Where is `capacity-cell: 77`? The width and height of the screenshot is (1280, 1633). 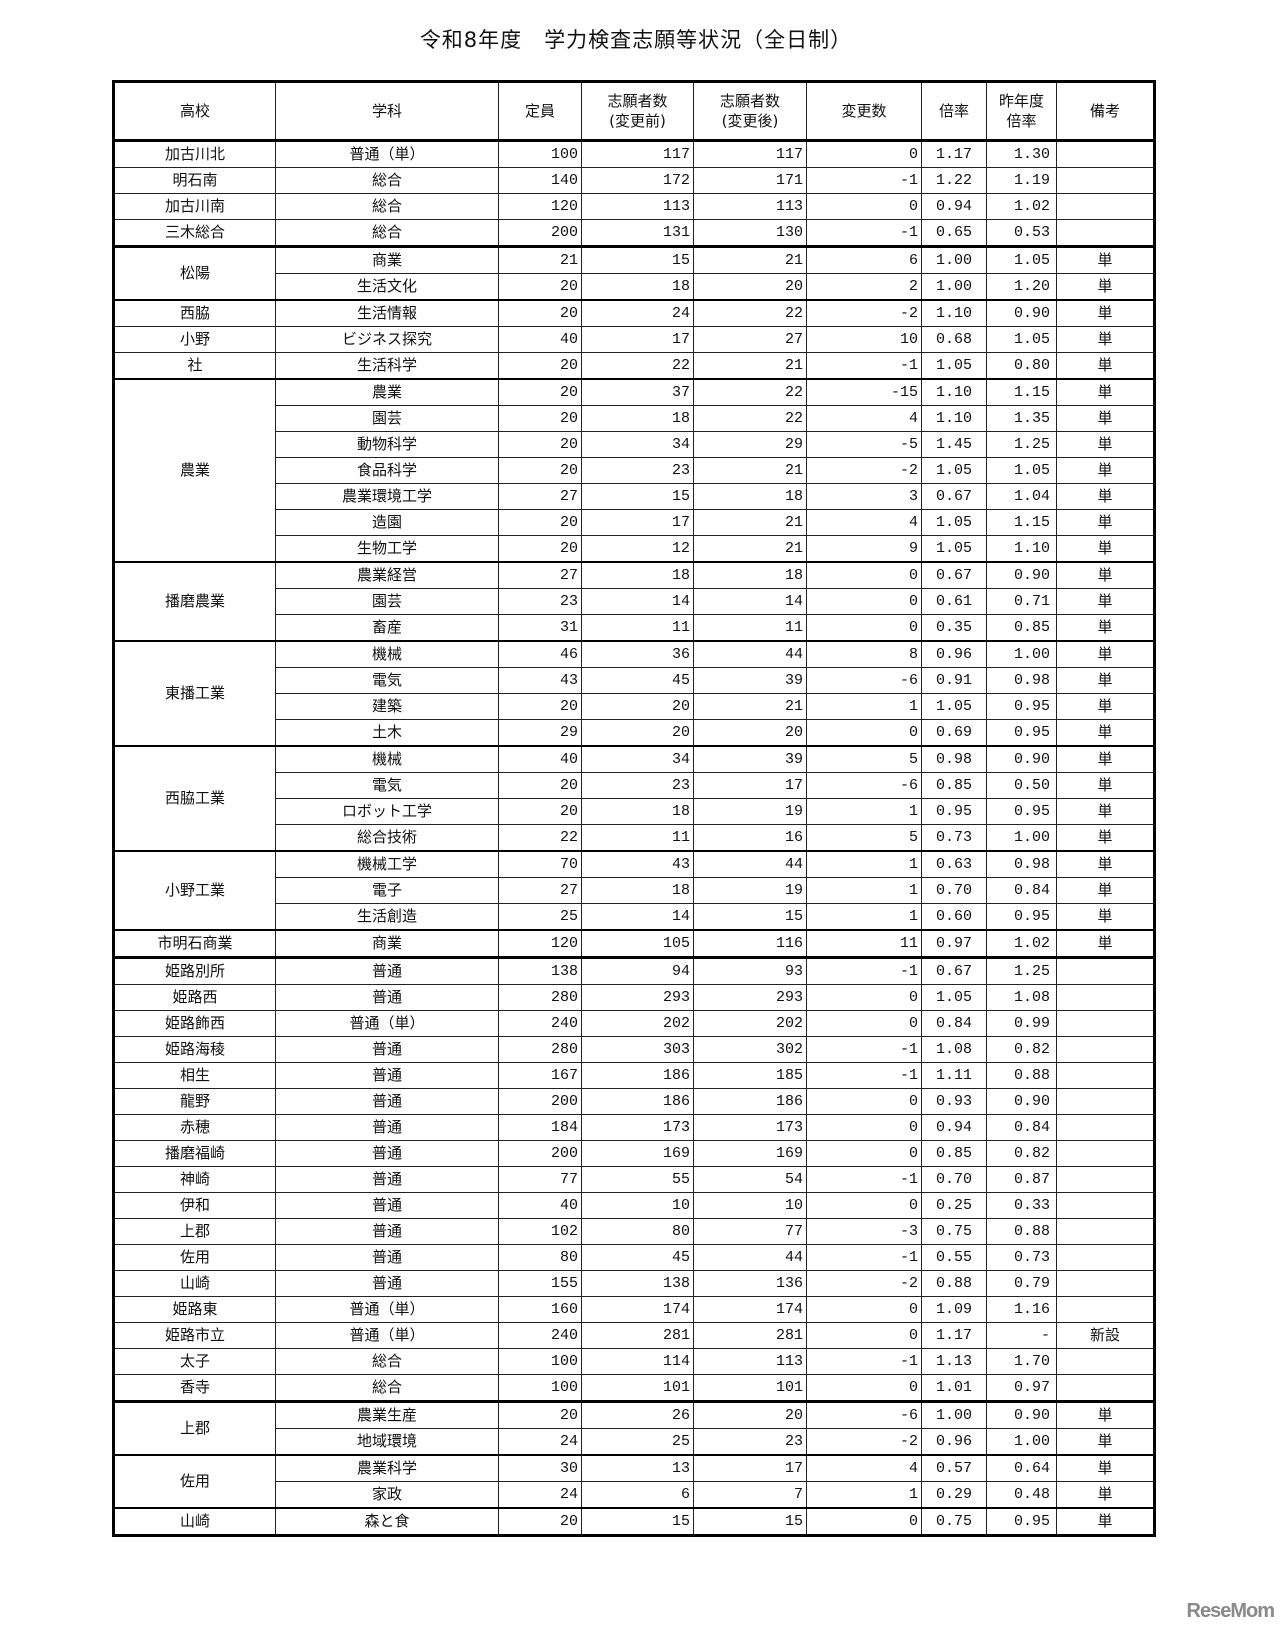
capacity-cell: 77 is located at coordinates (540, 1179).